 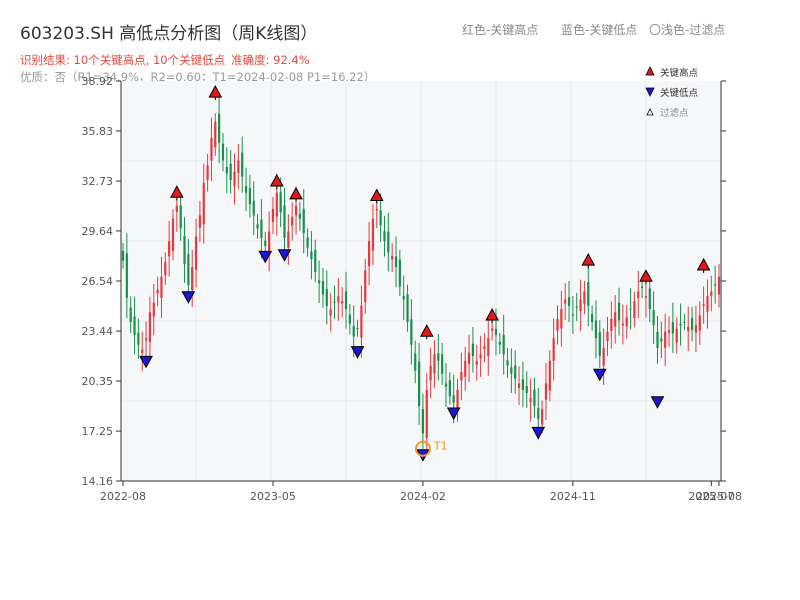 I want to click on legend-light-note: 〇浅色-过滤点, so click(x=687, y=30).